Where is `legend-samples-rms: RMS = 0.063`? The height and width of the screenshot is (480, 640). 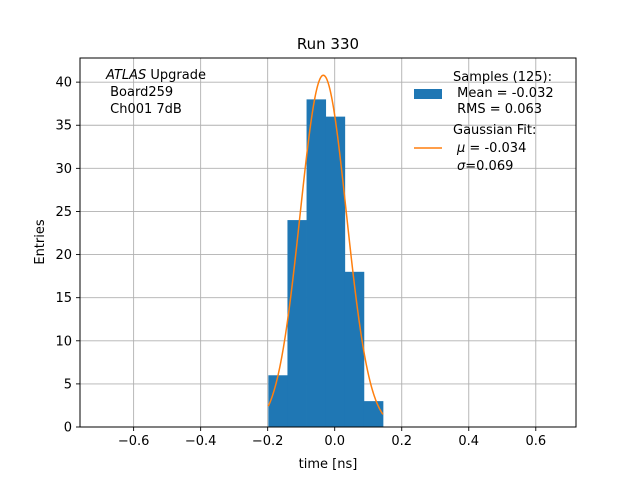
legend-samples-rms: RMS = 0.063 is located at coordinates (497, 109).